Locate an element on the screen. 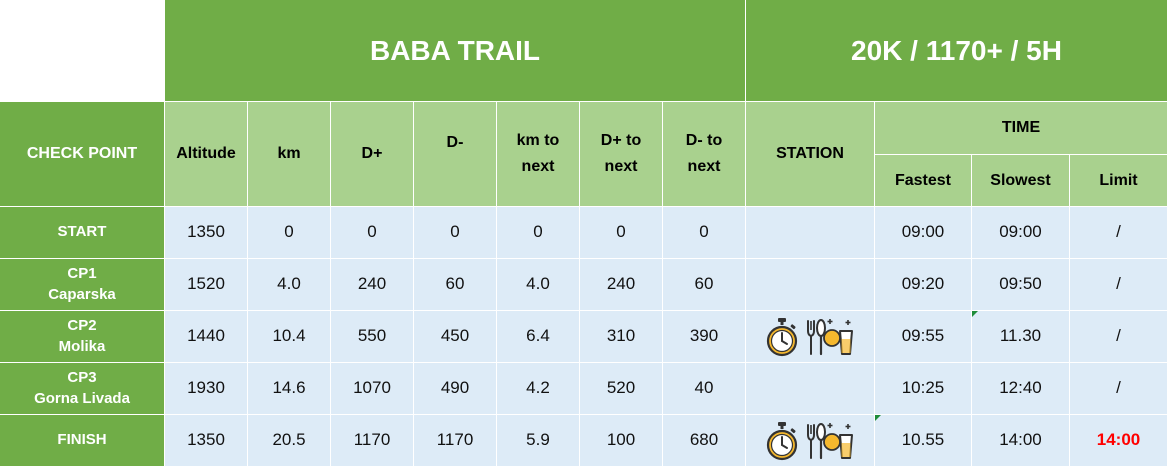 Image resolution: width=1168 pixels, height=468 pixels. d-minus-value: 450 is located at coordinates (455, 336).